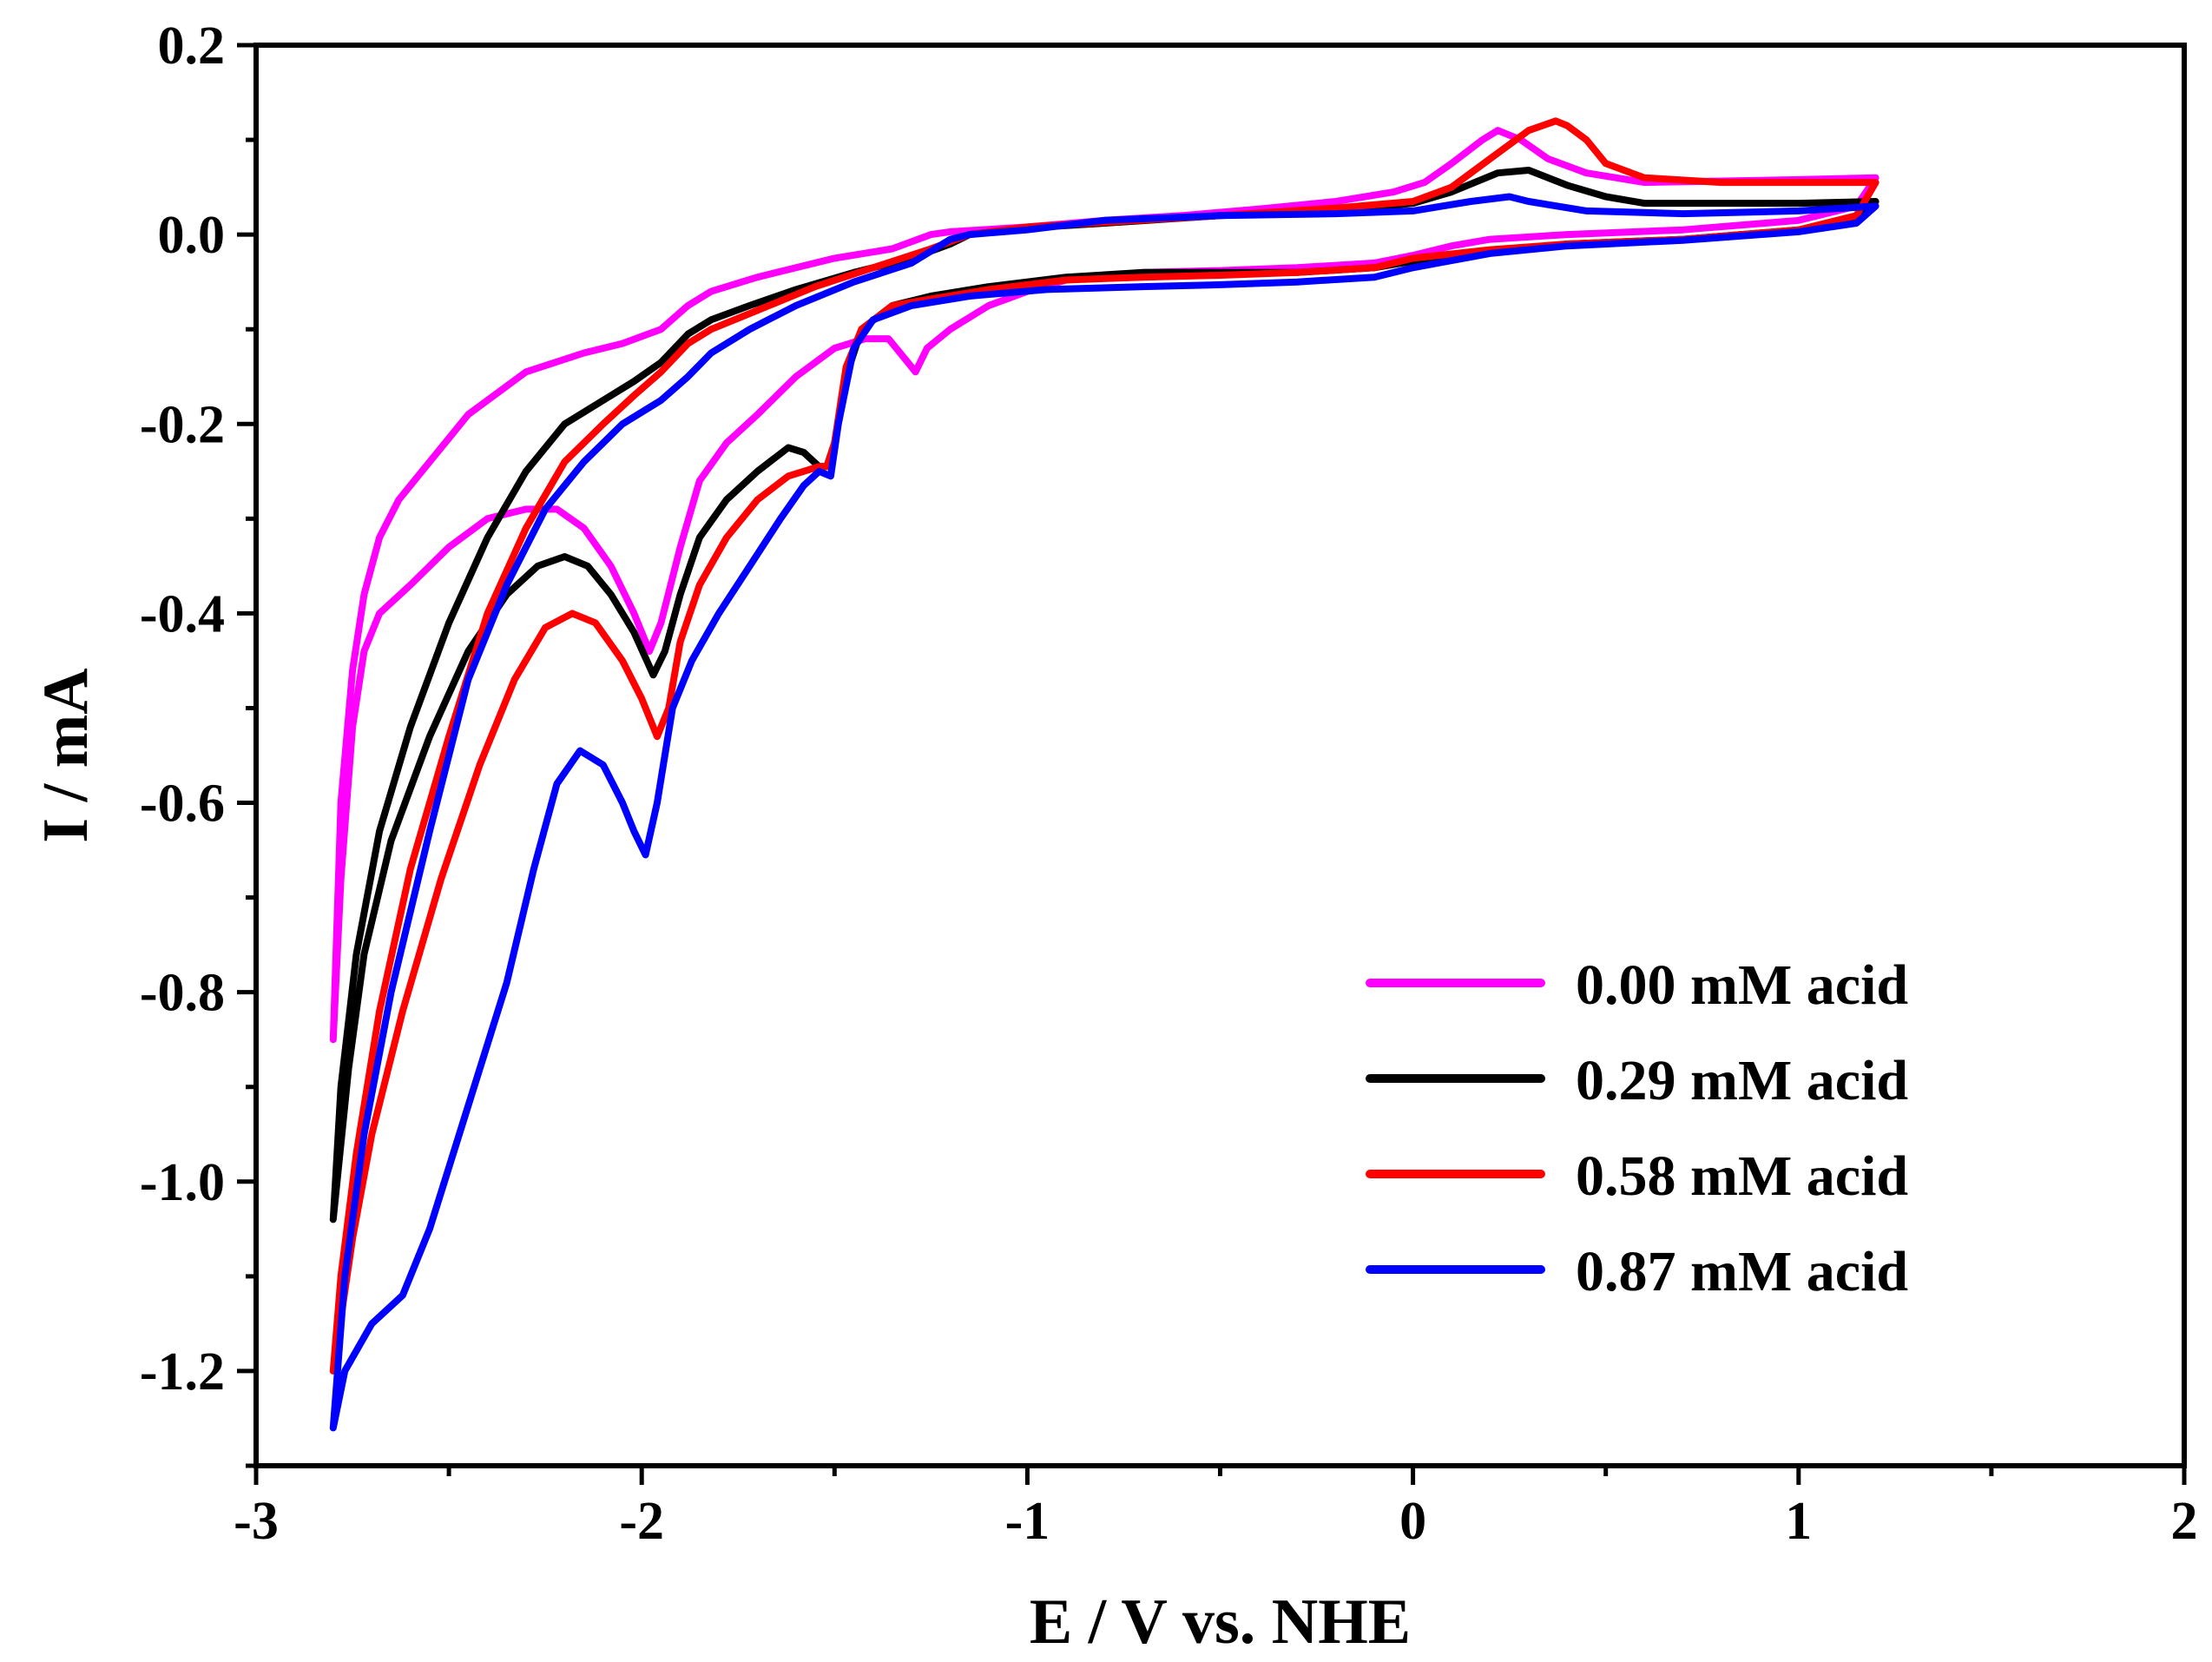 Image resolution: width=2212 pixels, height=1662 pixels. What do you see at coordinates (192, 46) in the screenshot?
I see `y-tick-label: 0.2` at bounding box center [192, 46].